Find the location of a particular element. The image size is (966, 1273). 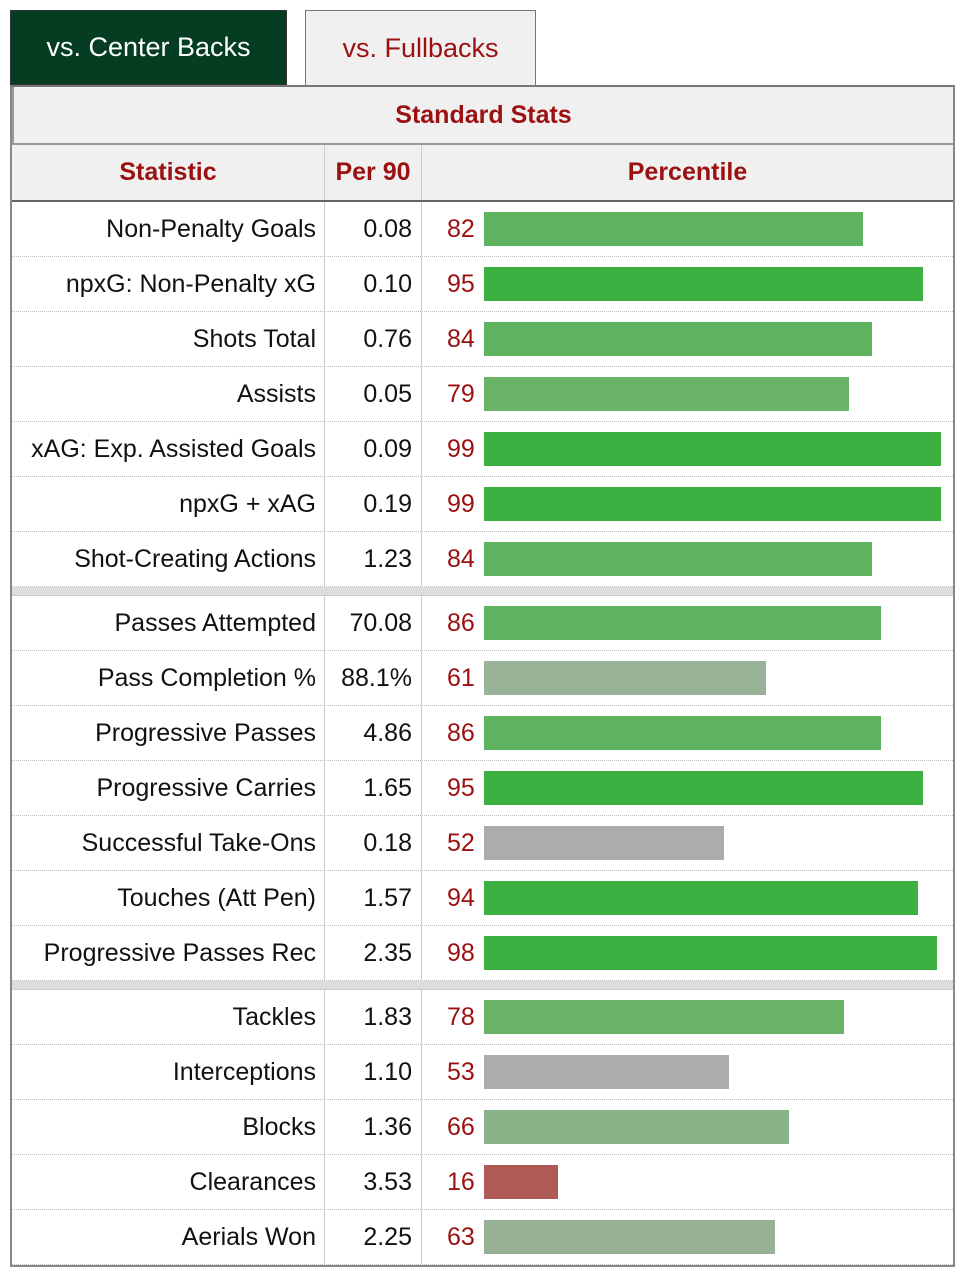

table-row: Progressive Passes Rec 2.35 98 is located at coordinates (482, 953).